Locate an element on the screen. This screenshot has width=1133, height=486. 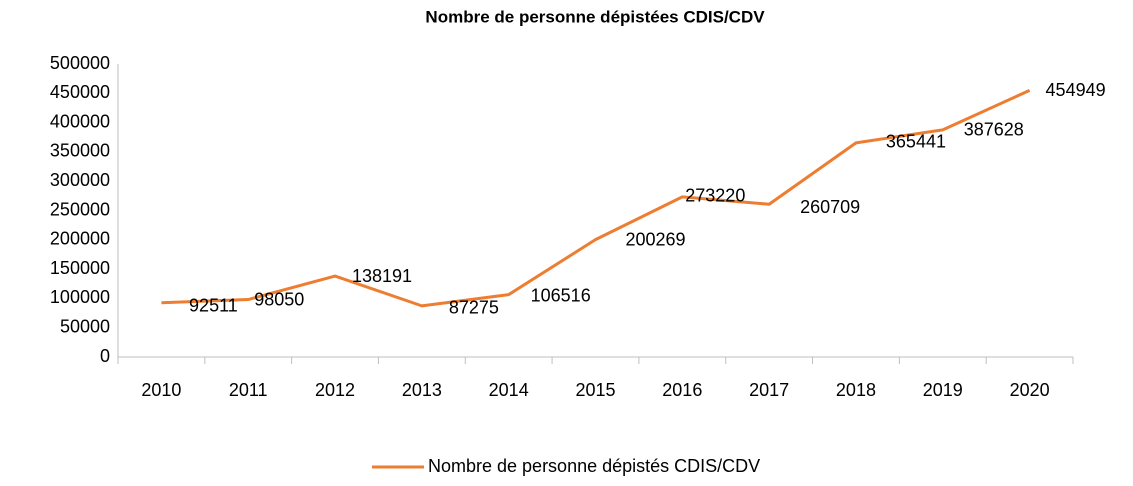
y-tick-label: 400000 is located at coordinates (80, 121).